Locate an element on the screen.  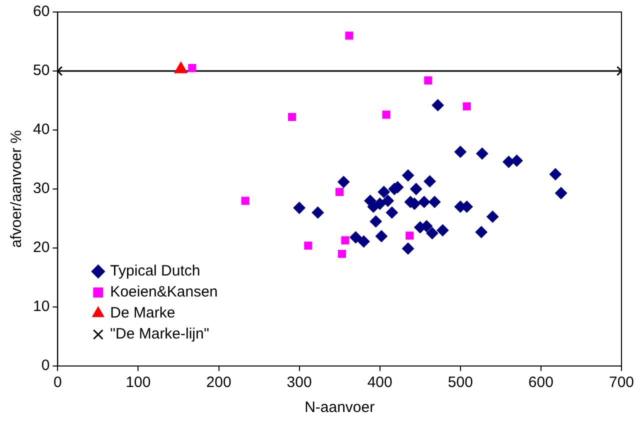
legend-label: Typical Dutch is located at coordinates (155, 271).